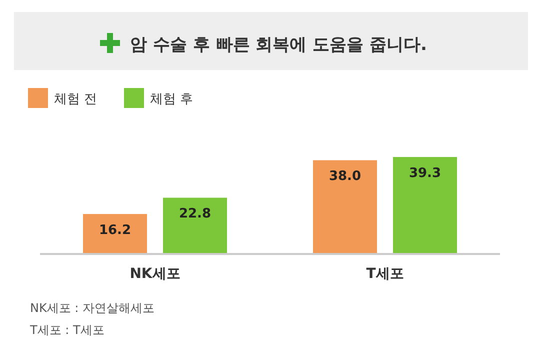 The height and width of the screenshot is (364, 538). Describe the element at coordinates (425, 173) in the screenshot. I see `data-label: 39.3` at that location.